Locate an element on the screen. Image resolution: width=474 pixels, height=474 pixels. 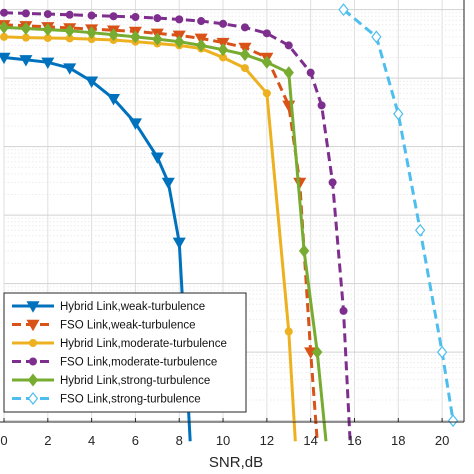
x-tick-label: 16 is located at coordinates (354, 440).